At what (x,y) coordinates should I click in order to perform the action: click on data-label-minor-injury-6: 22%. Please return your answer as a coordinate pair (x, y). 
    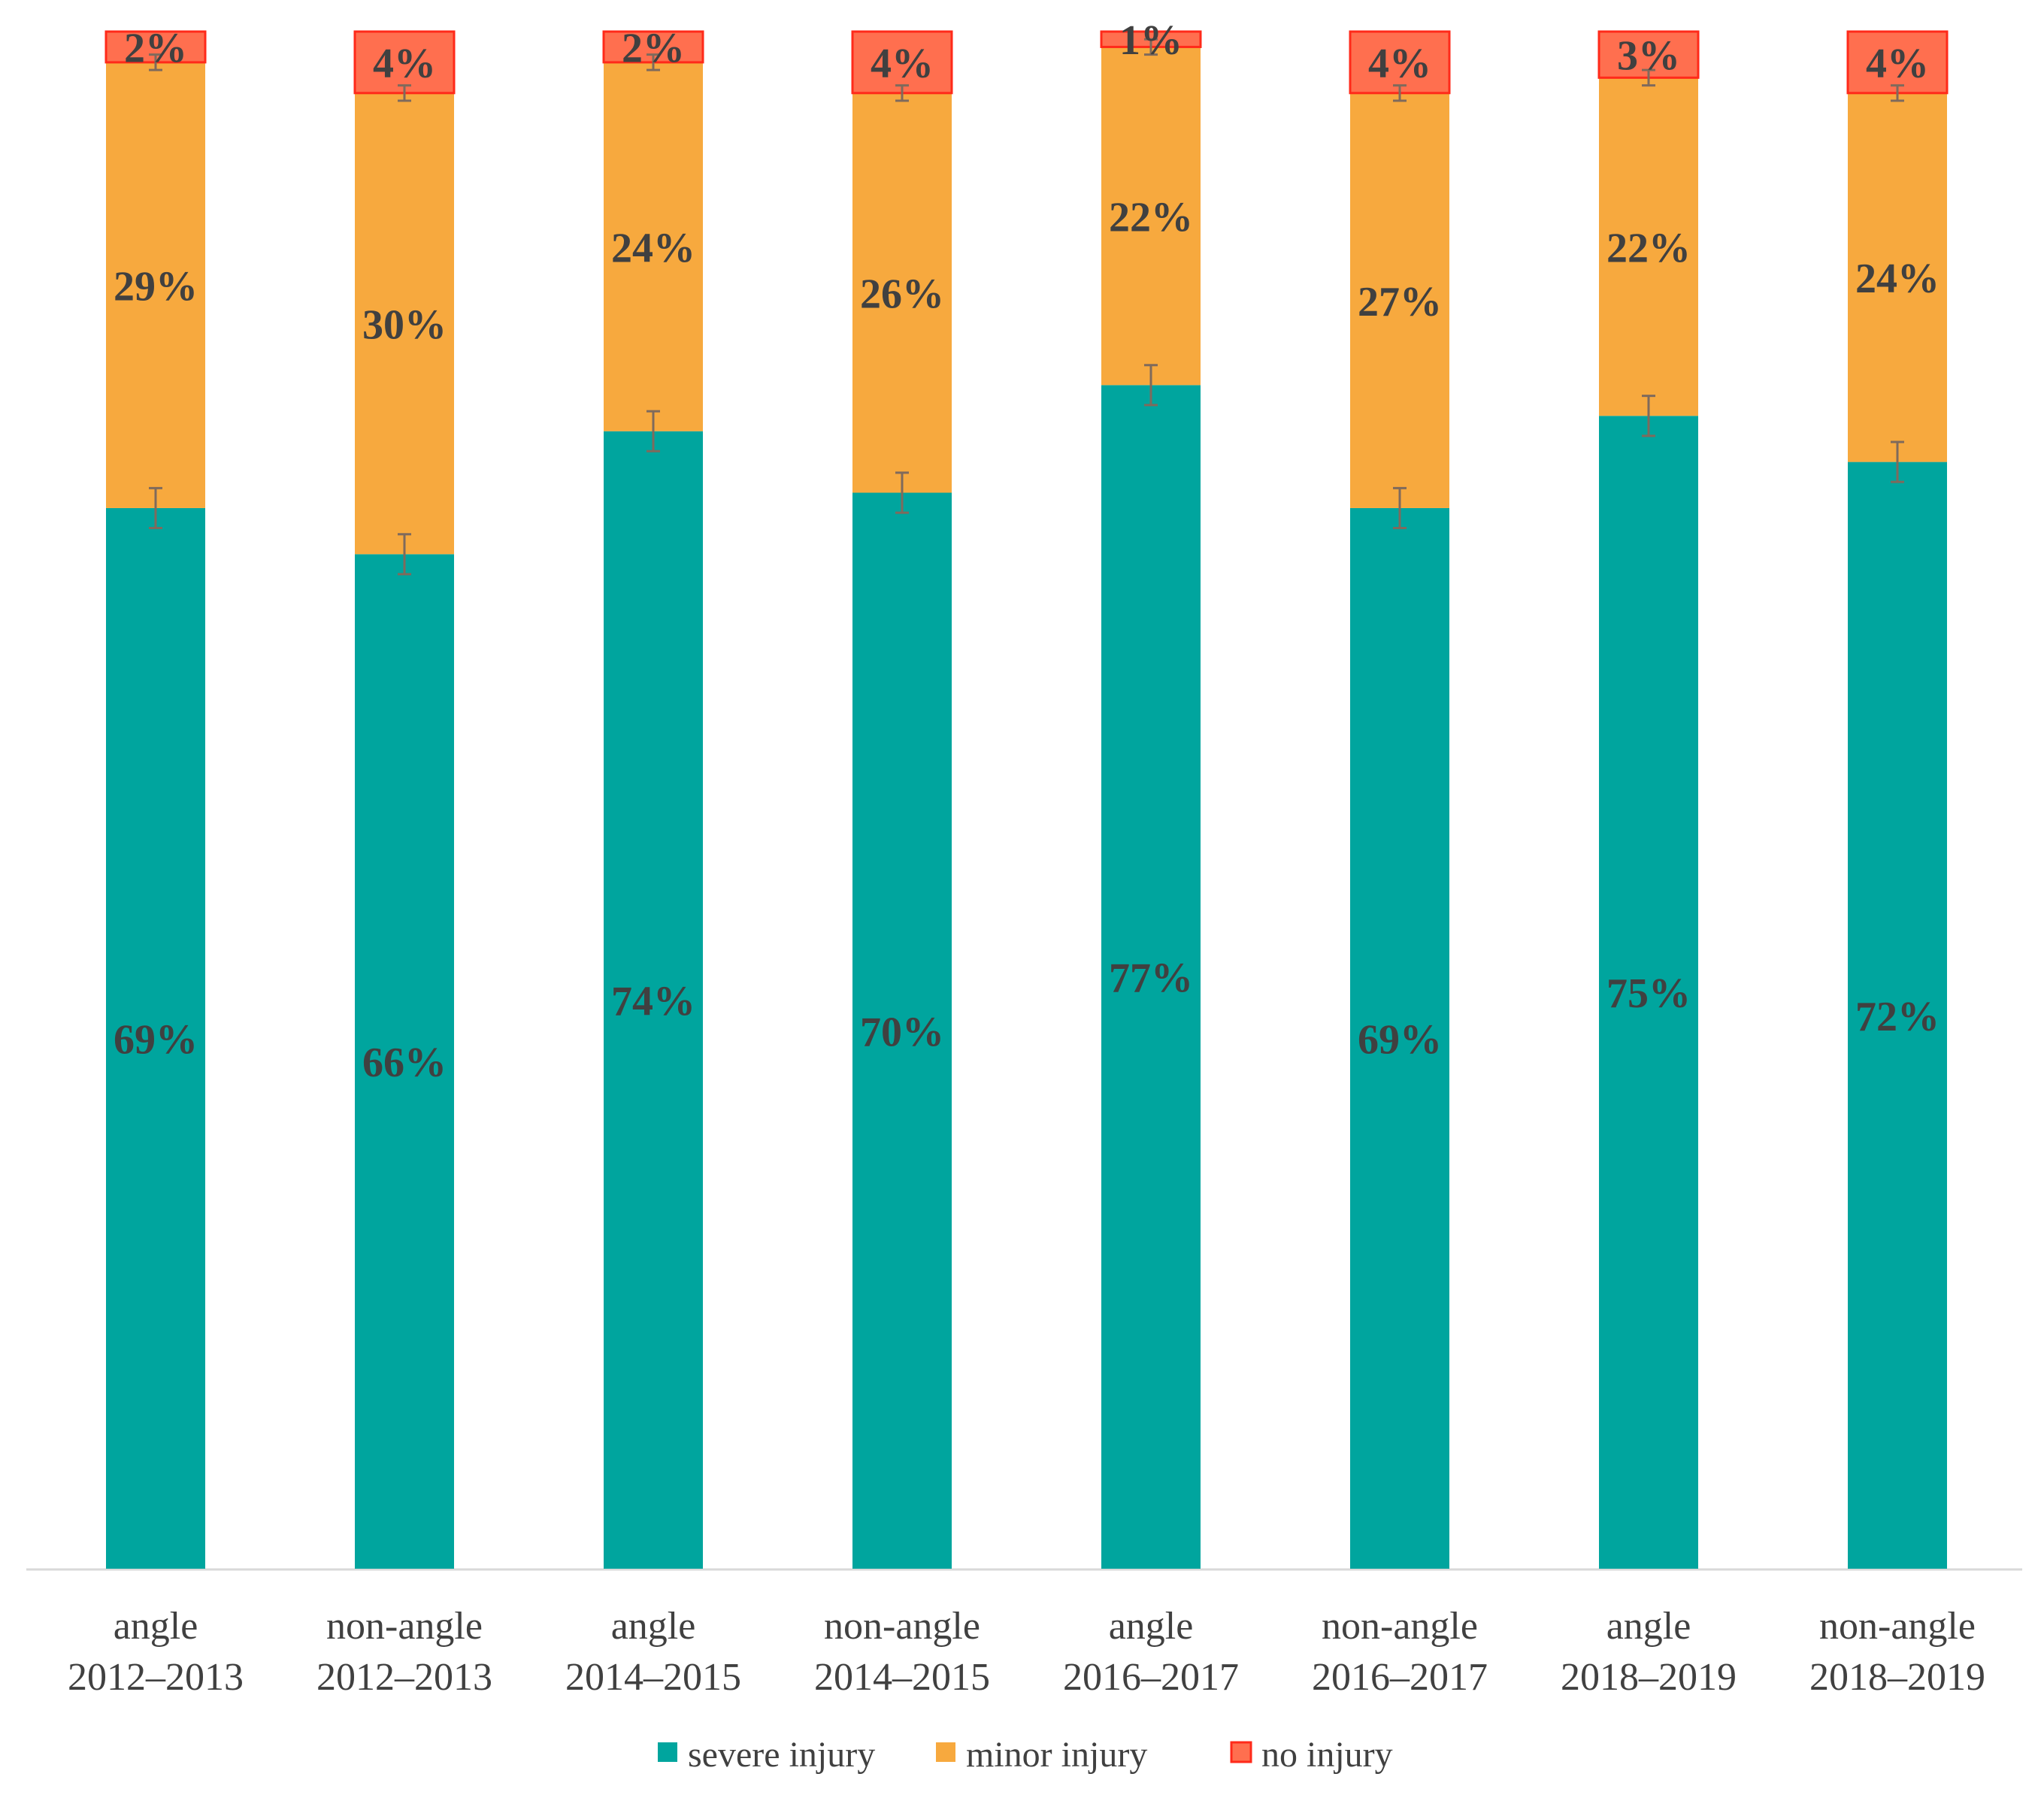
    Looking at the image, I should click on (1648, 248).